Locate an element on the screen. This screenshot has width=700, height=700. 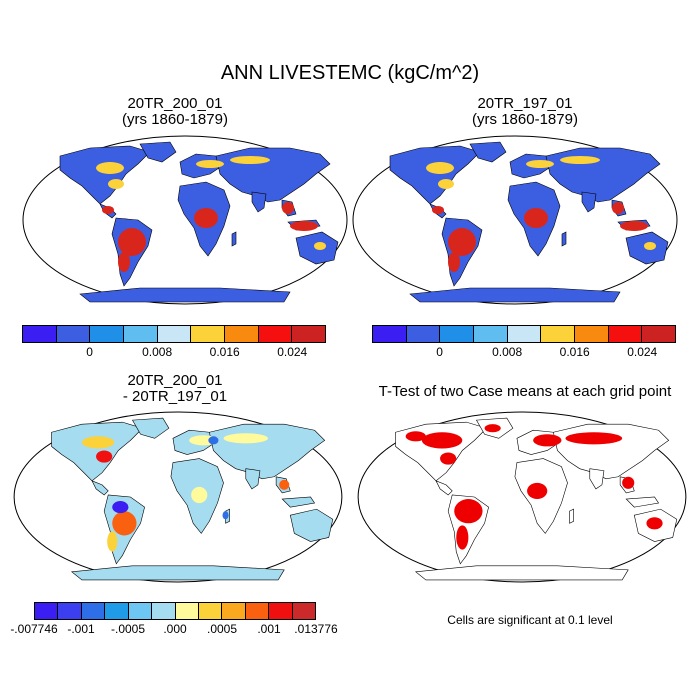
map-bottom-left-land-northAmerica is located at coordinates (97, 451).